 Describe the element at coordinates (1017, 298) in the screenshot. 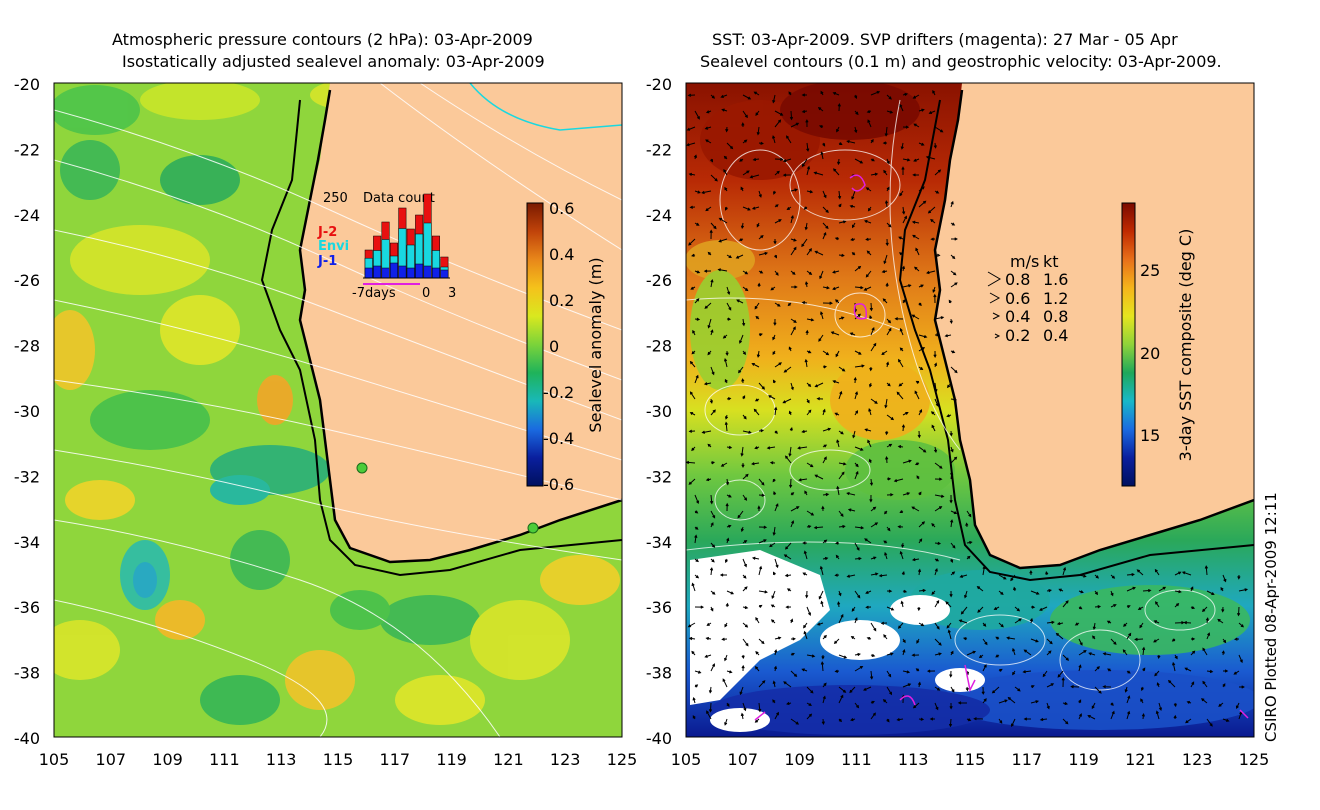

I see `velocity-legend-ms-1: 0.6` at that location.